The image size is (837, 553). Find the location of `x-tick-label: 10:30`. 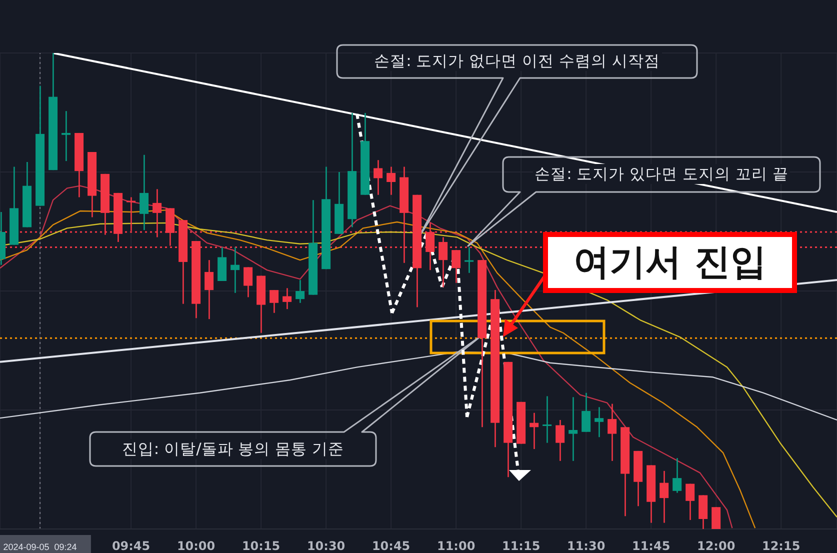

x-tick-label: 10:30 is located at coordinates (326, 546).